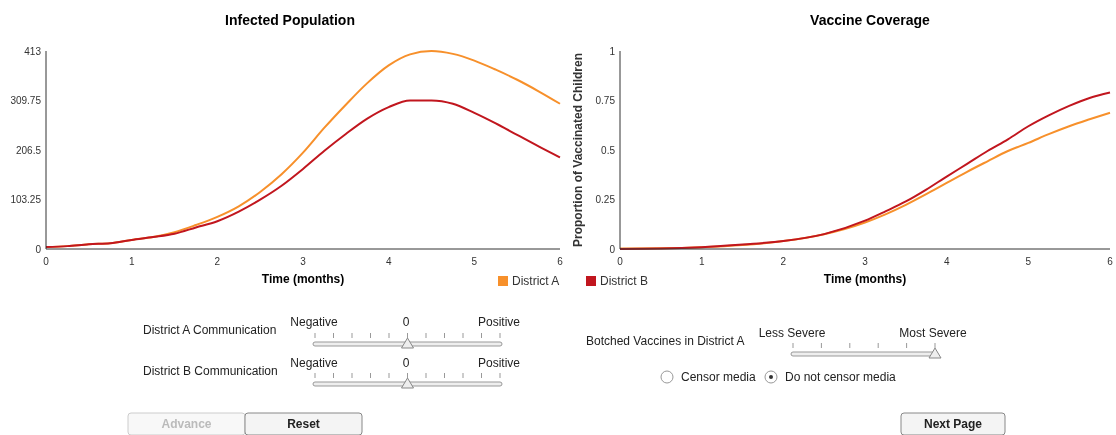 The width and height of the screenshot is (1116, 435). What do you see at coordinates (870, 20) in the screenshot?
I see `chart-title: Vaccine Coverage` at bounding box center [870, 20].